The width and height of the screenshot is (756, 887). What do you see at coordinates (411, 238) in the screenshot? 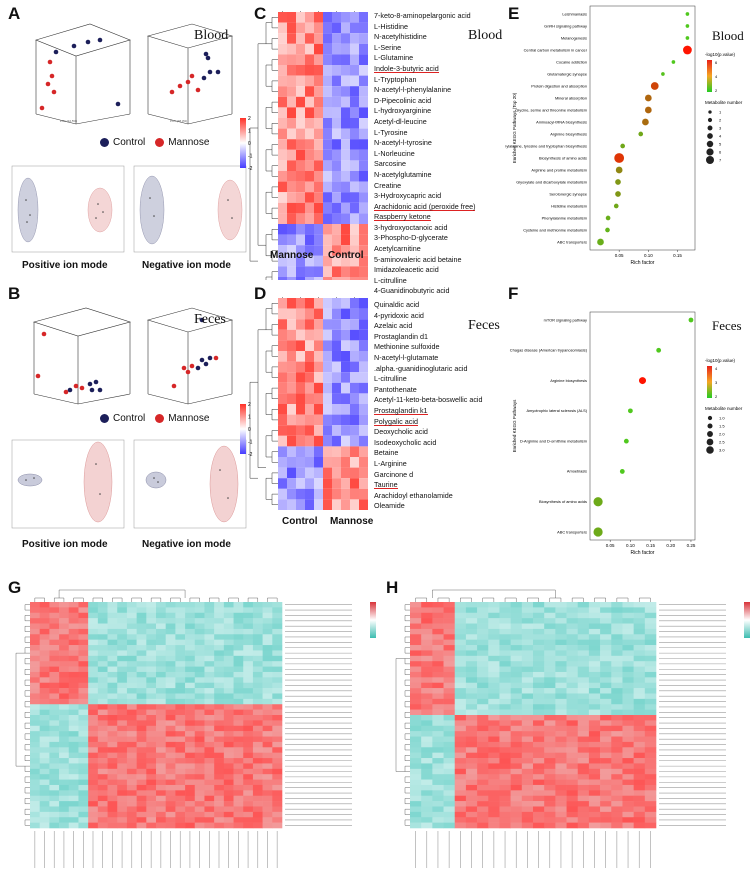
I see `metabolite-label: 3-Phospho-D-glycerate` at bounding box center [411, 238].